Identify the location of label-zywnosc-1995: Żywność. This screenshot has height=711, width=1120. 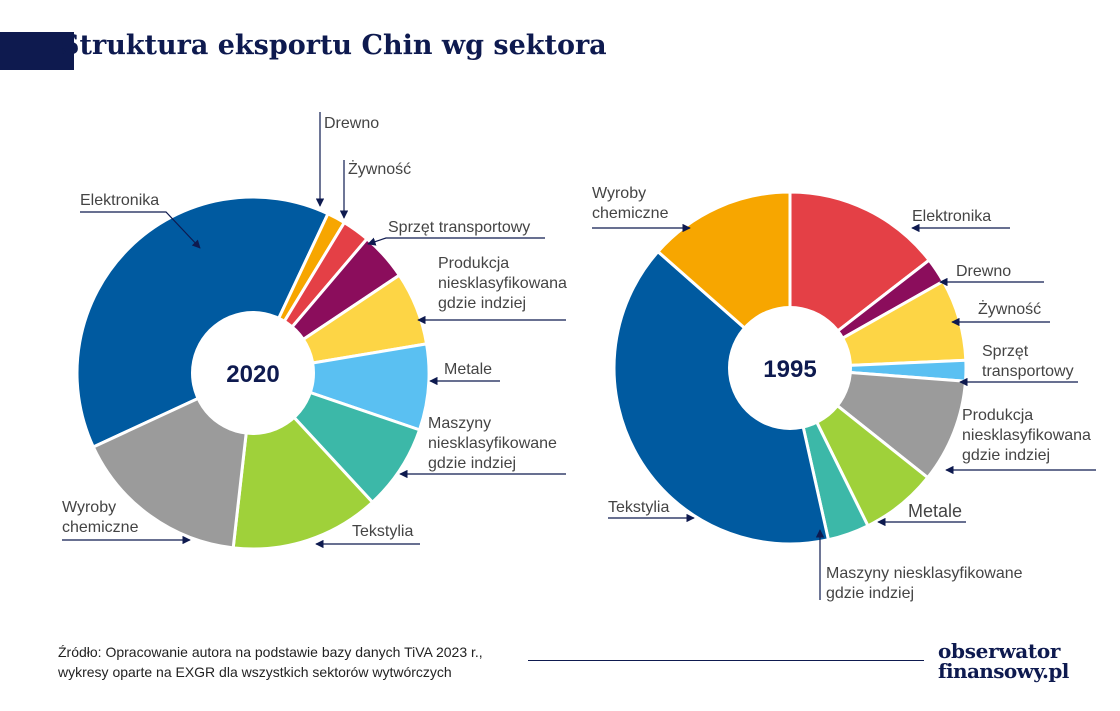
(1009, 308).